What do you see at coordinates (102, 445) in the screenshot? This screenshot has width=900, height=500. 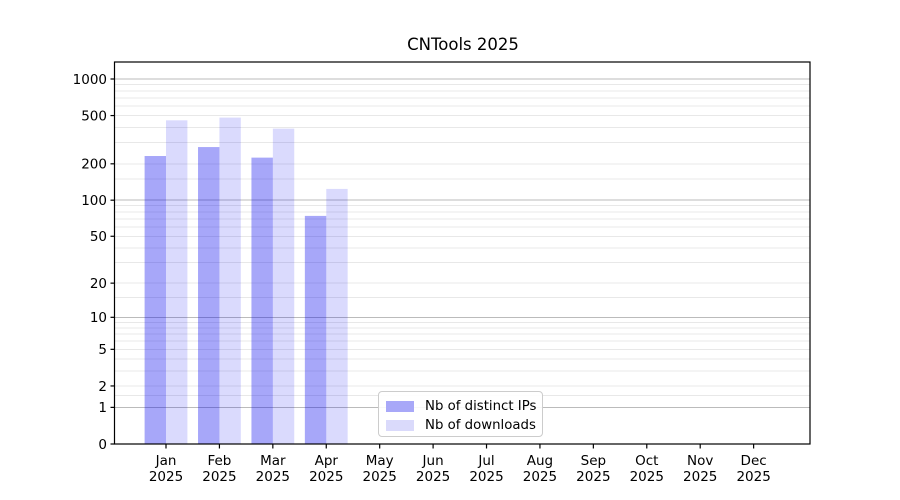 I see `y-tick-label-0: 0` at bounding box center [102, 445].